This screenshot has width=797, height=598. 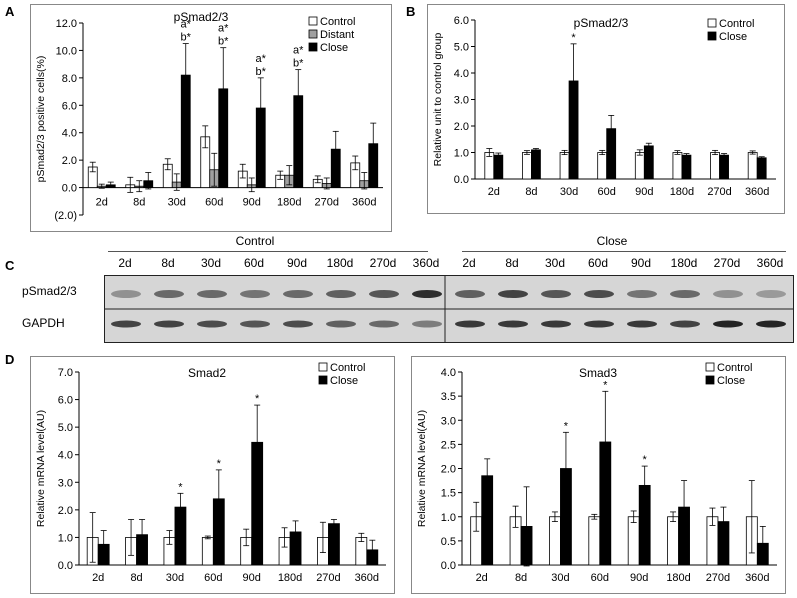 I want to click on blot-lane-label: 90d, so click(x=641, y=263).